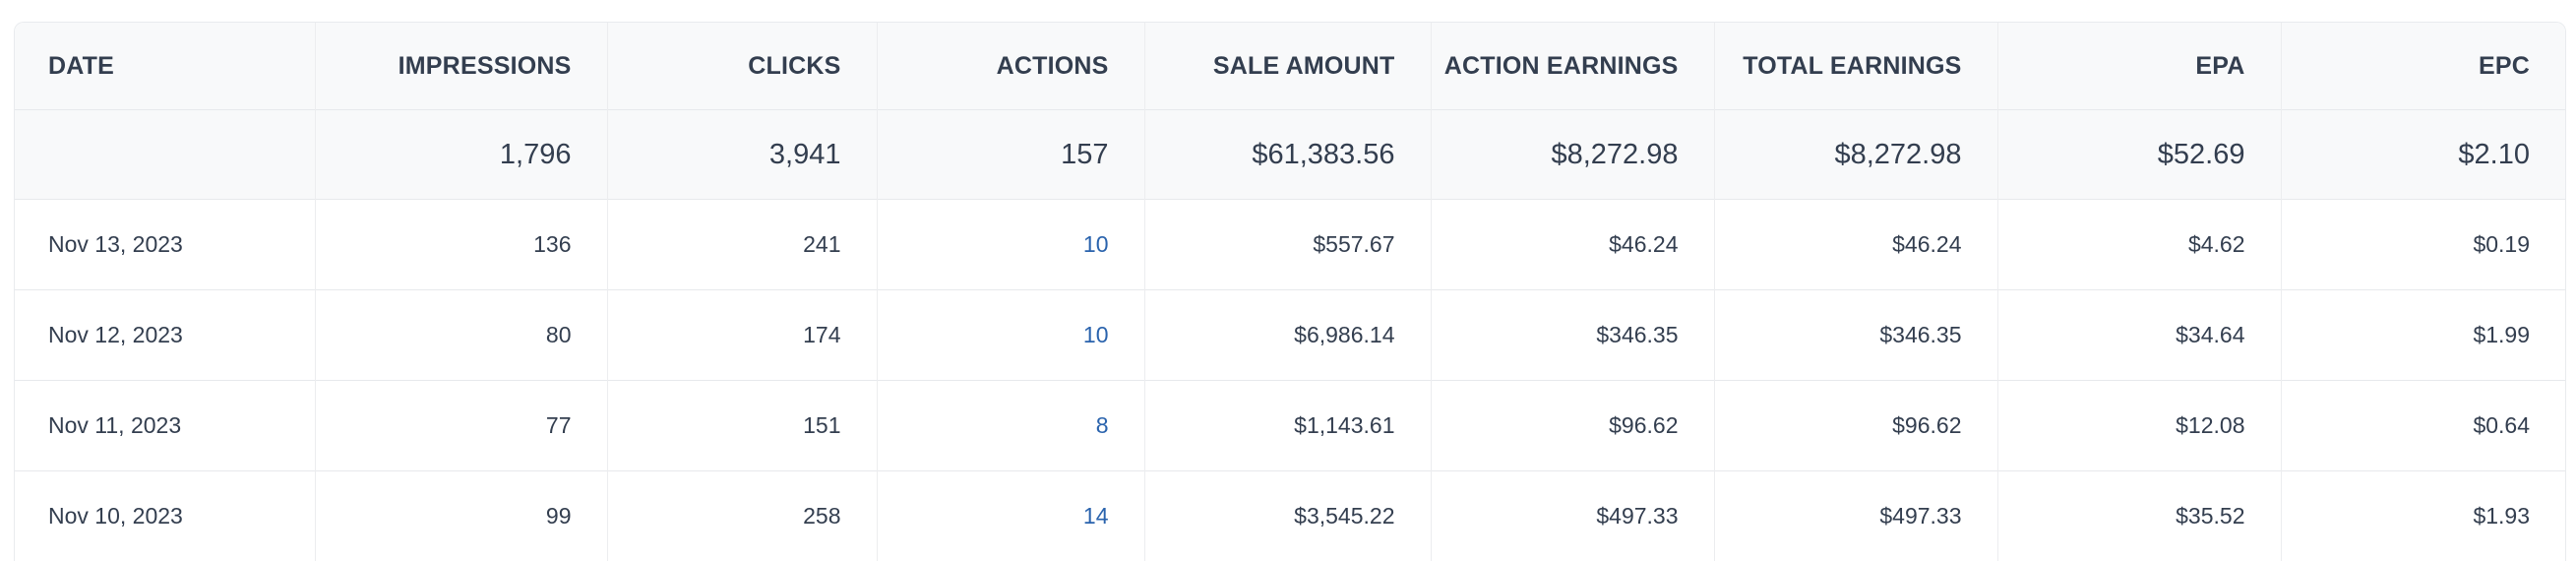  Describe the element at coordinates (1572, 426) in the screenshot. I see `action-earnings-cell: $96.62` at that location.